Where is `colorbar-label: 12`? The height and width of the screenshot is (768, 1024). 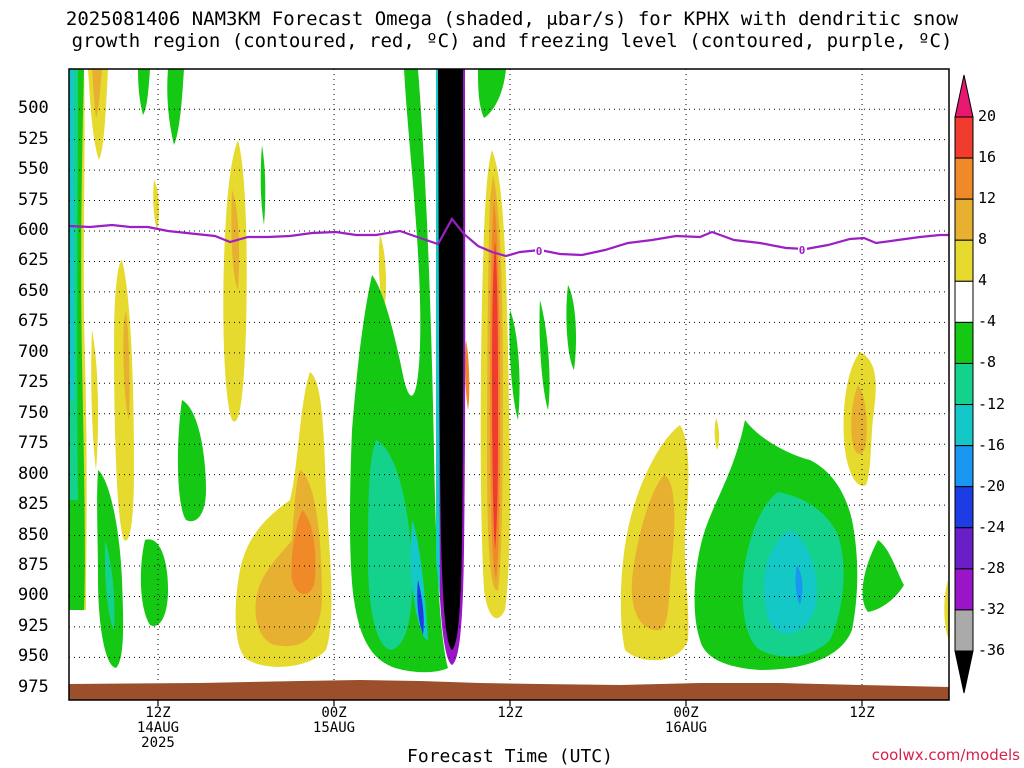 colorbar-label: 12 is located at coordinates (987, 198).